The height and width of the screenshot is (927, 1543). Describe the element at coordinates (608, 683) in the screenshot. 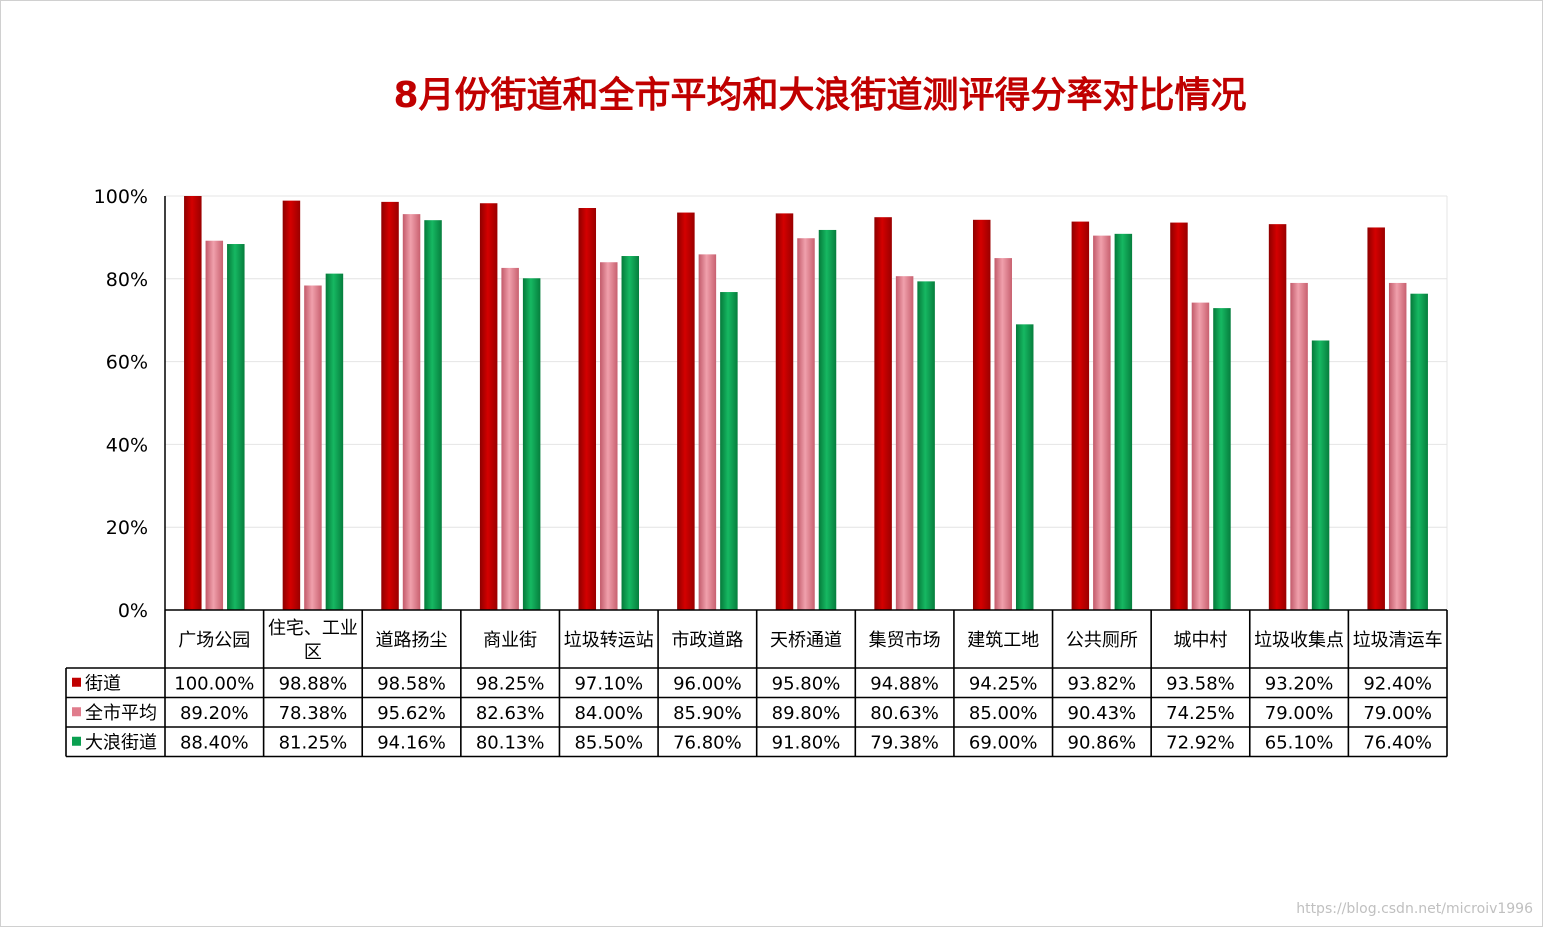

I see `data-label: 97.10%` at that location.